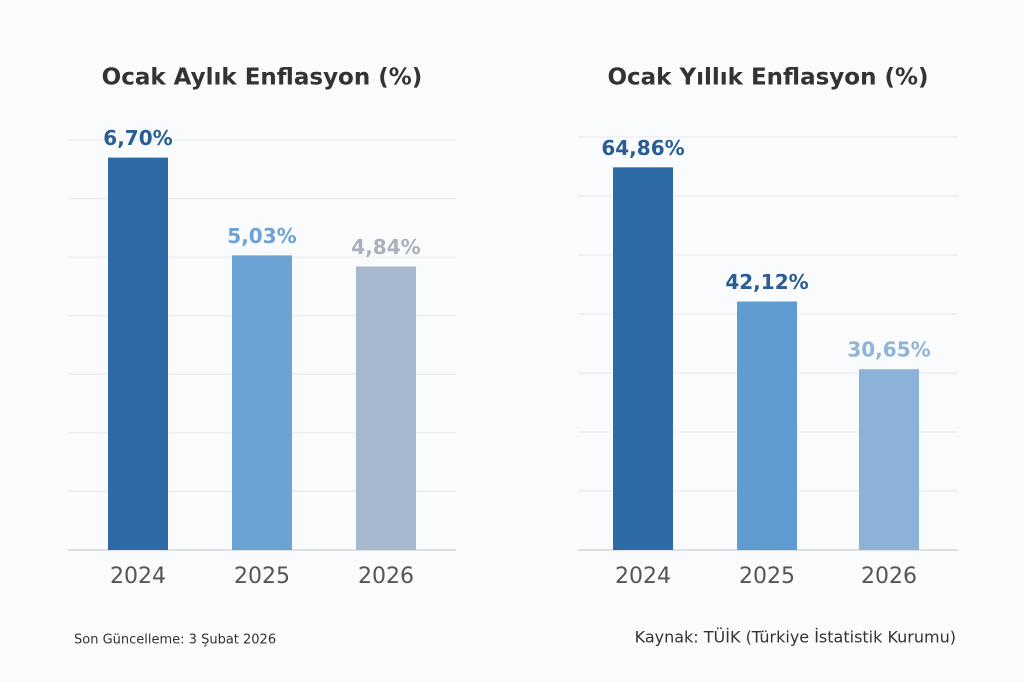 Image resolution: width=1024 pixels, height=682 pixels. What do you see at coordinates (795, 637) in the screenshot?
I see `footer-source: Kaynak: TÜİK (Türkiye İstatistik Kurumu)` at bounding box center [795, 637].